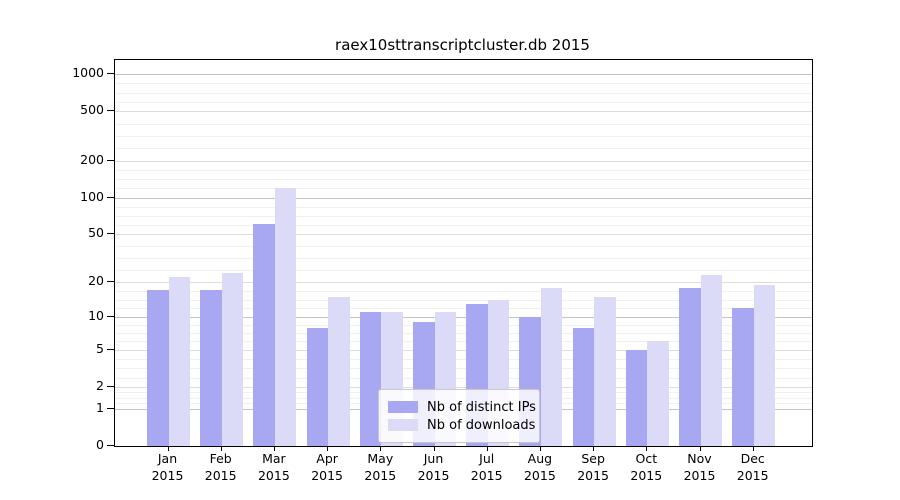  I want to click on bar-downloads-jan, so click(179, 361).